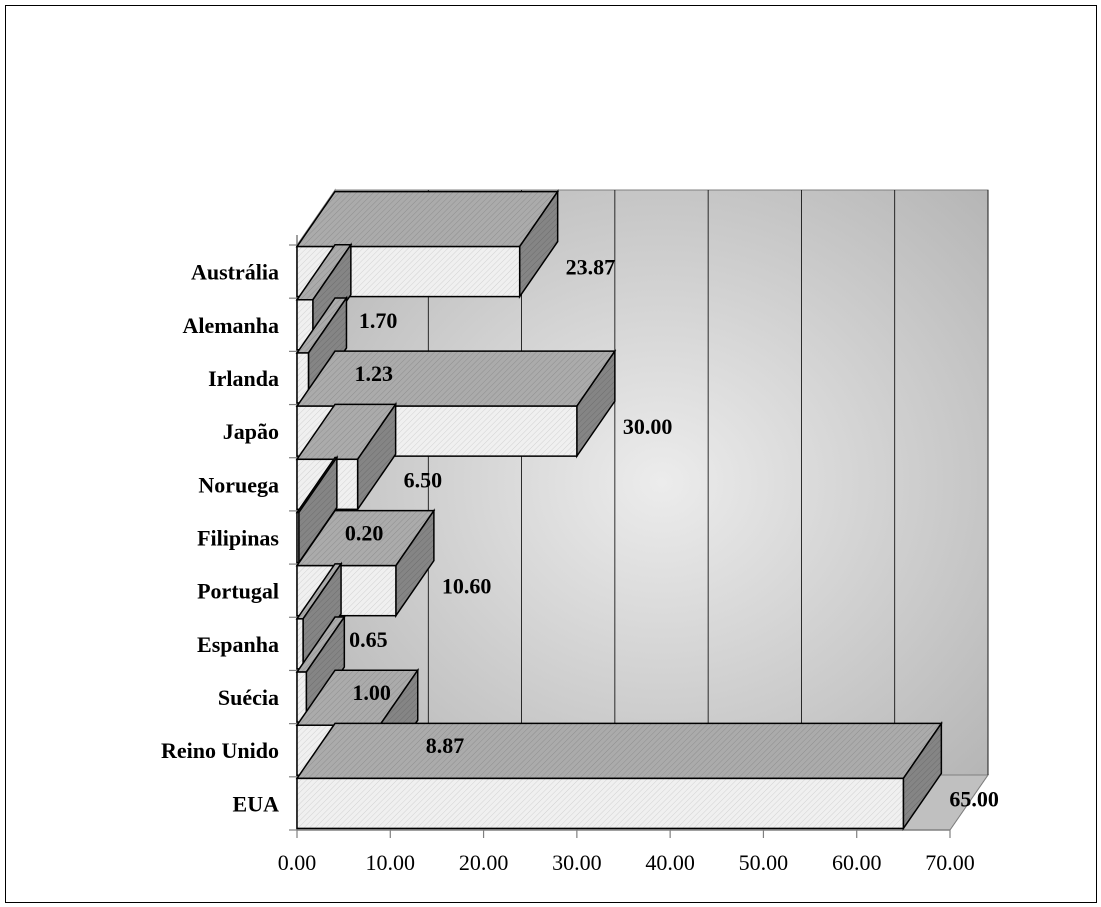 This screenshot has height=907, width=1101. What do you see at coordinates (248, 697) in the screenshot?
I see `category-label: Suécia` at bounding box center [248, 697].